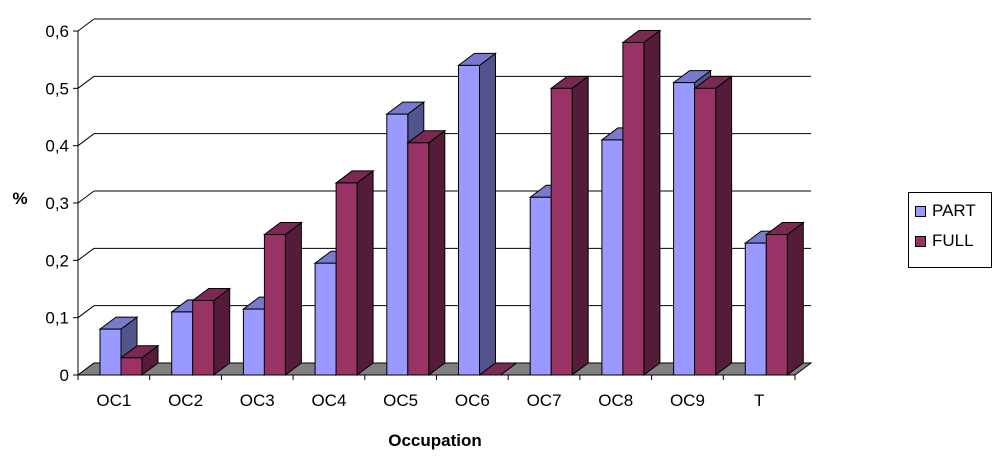  I want to click on bar-full-oc4, so click(354, 272).